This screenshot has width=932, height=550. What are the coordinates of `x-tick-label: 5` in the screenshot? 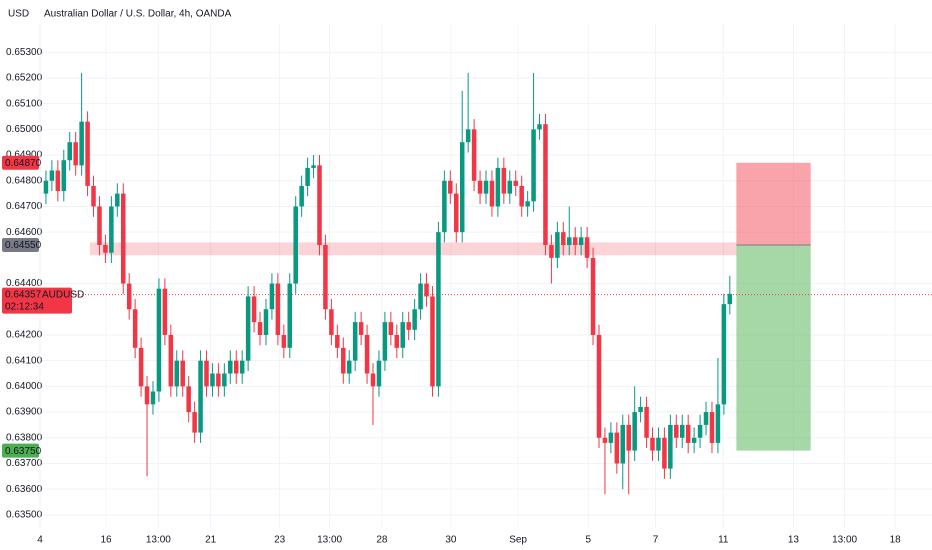 It's located at (589, 540).